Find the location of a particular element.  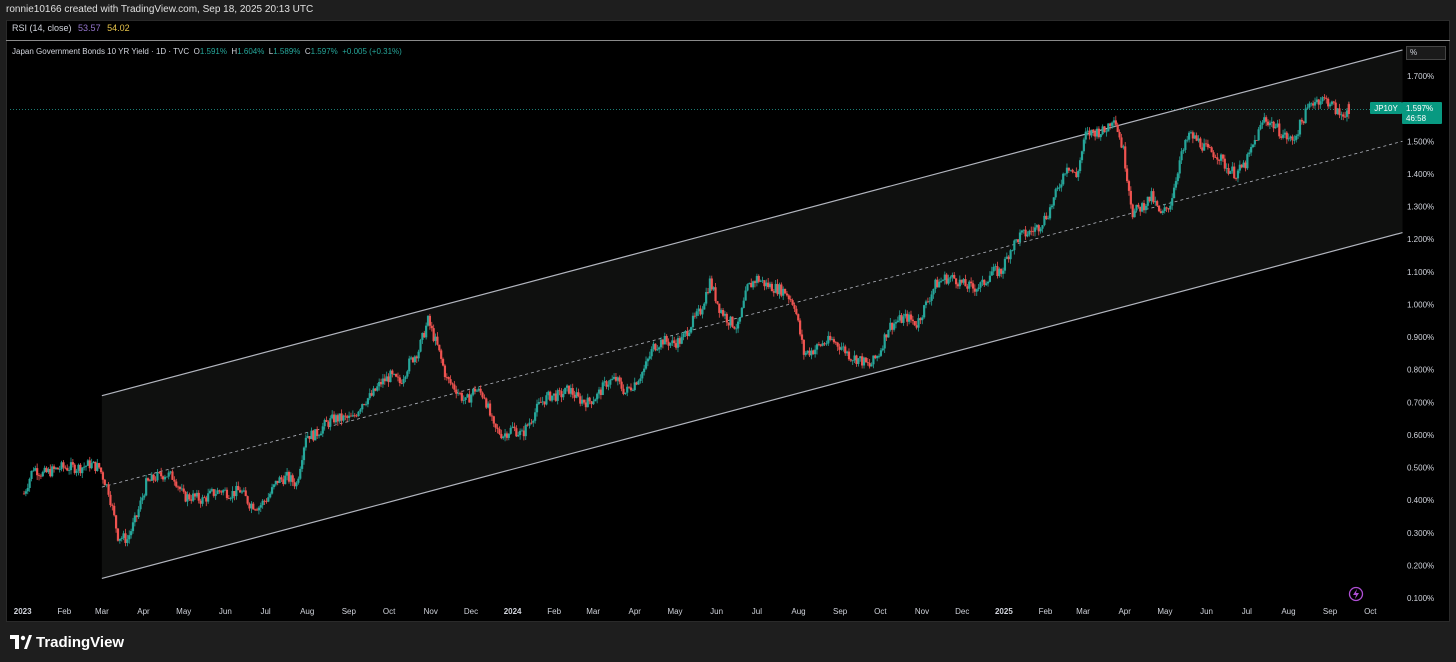

tradingview-logo: TradingView is located at coordinates (67, 642).